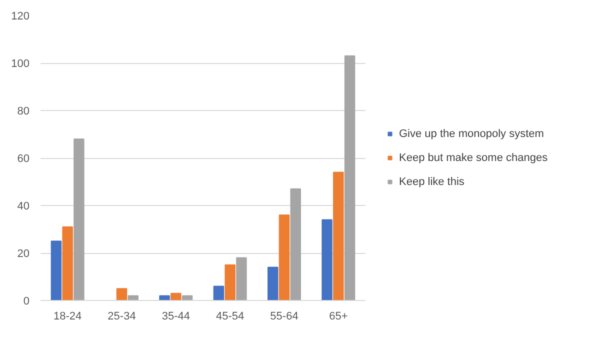 Image resolution: width=590 pixels, height=338 pixels. What do you see at coordinates (20, 16) in the screenshot?
I see `y-tick-label: 120` at bounding box center [20, 16].